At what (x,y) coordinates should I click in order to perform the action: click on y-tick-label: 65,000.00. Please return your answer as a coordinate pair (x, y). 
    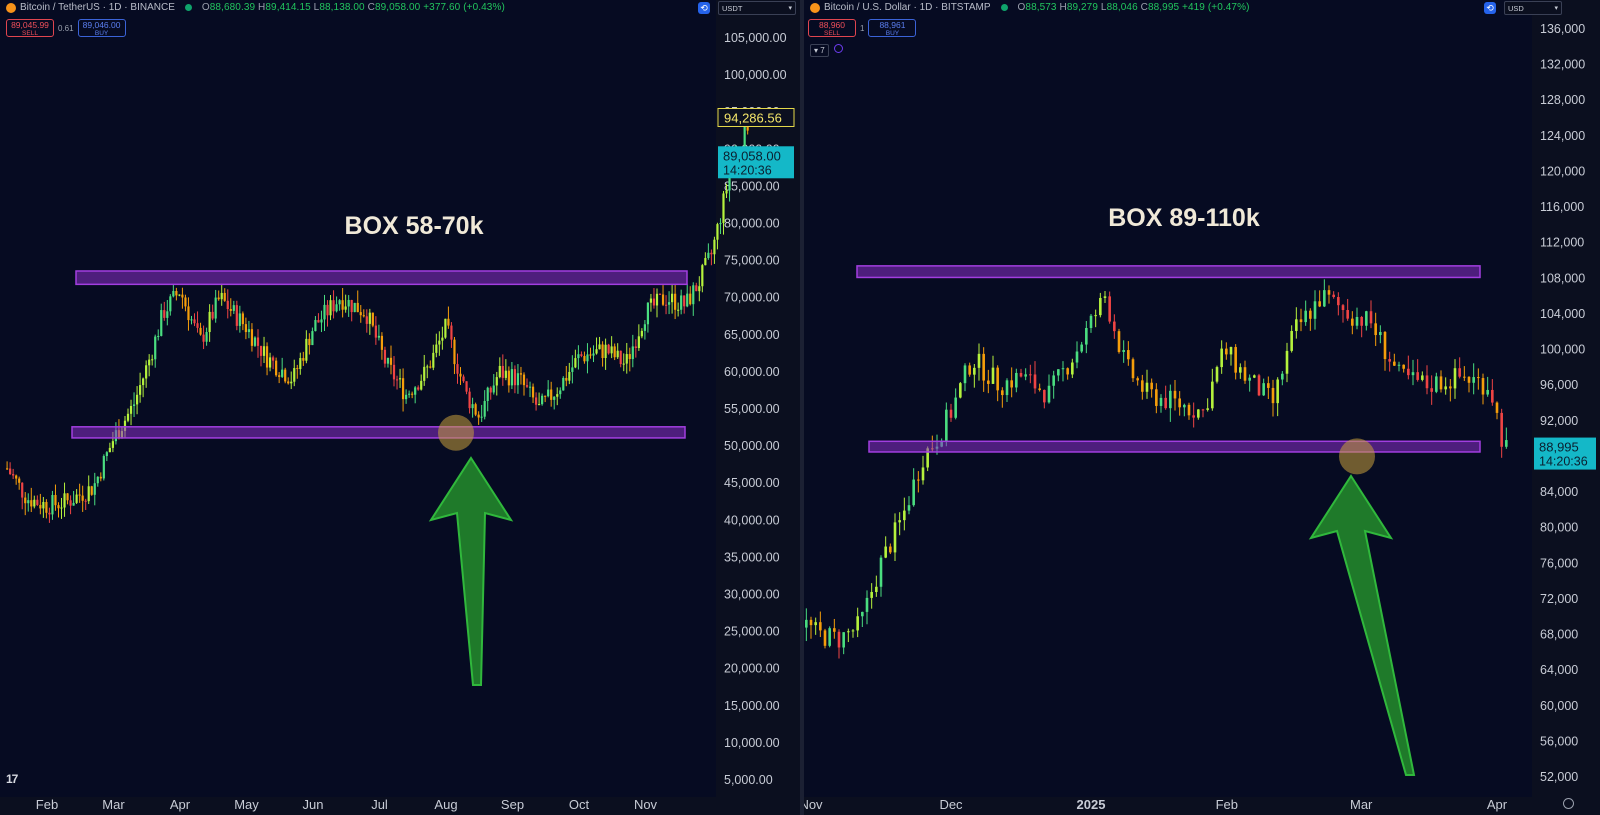
    Looking at the image, I should click on (752, 335).